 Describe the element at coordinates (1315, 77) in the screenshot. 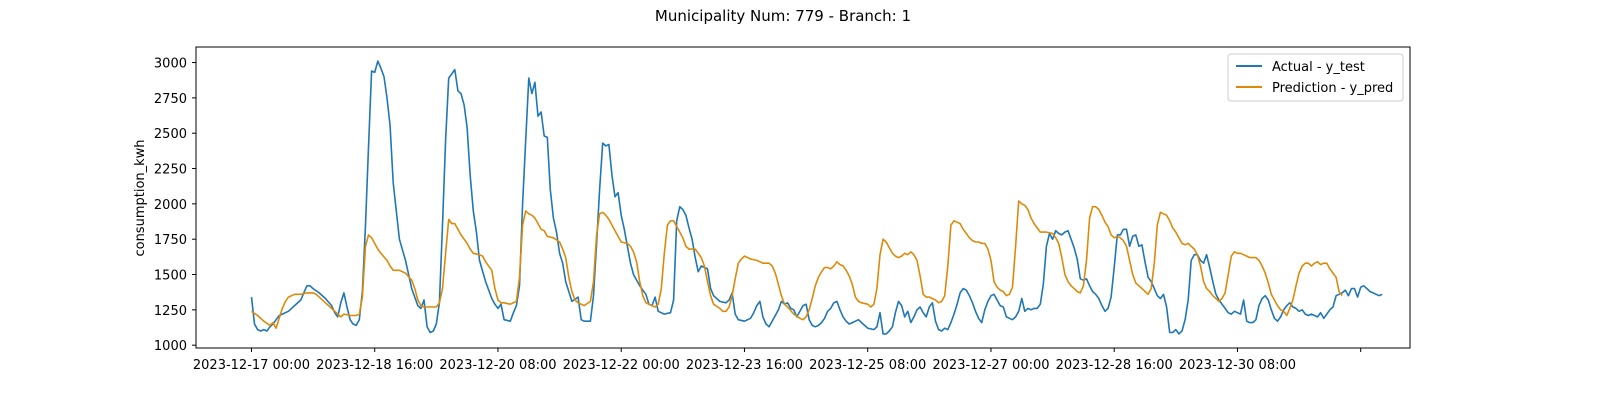

I see `legend: Actual - y_test Prediction - y_pred` at that location.